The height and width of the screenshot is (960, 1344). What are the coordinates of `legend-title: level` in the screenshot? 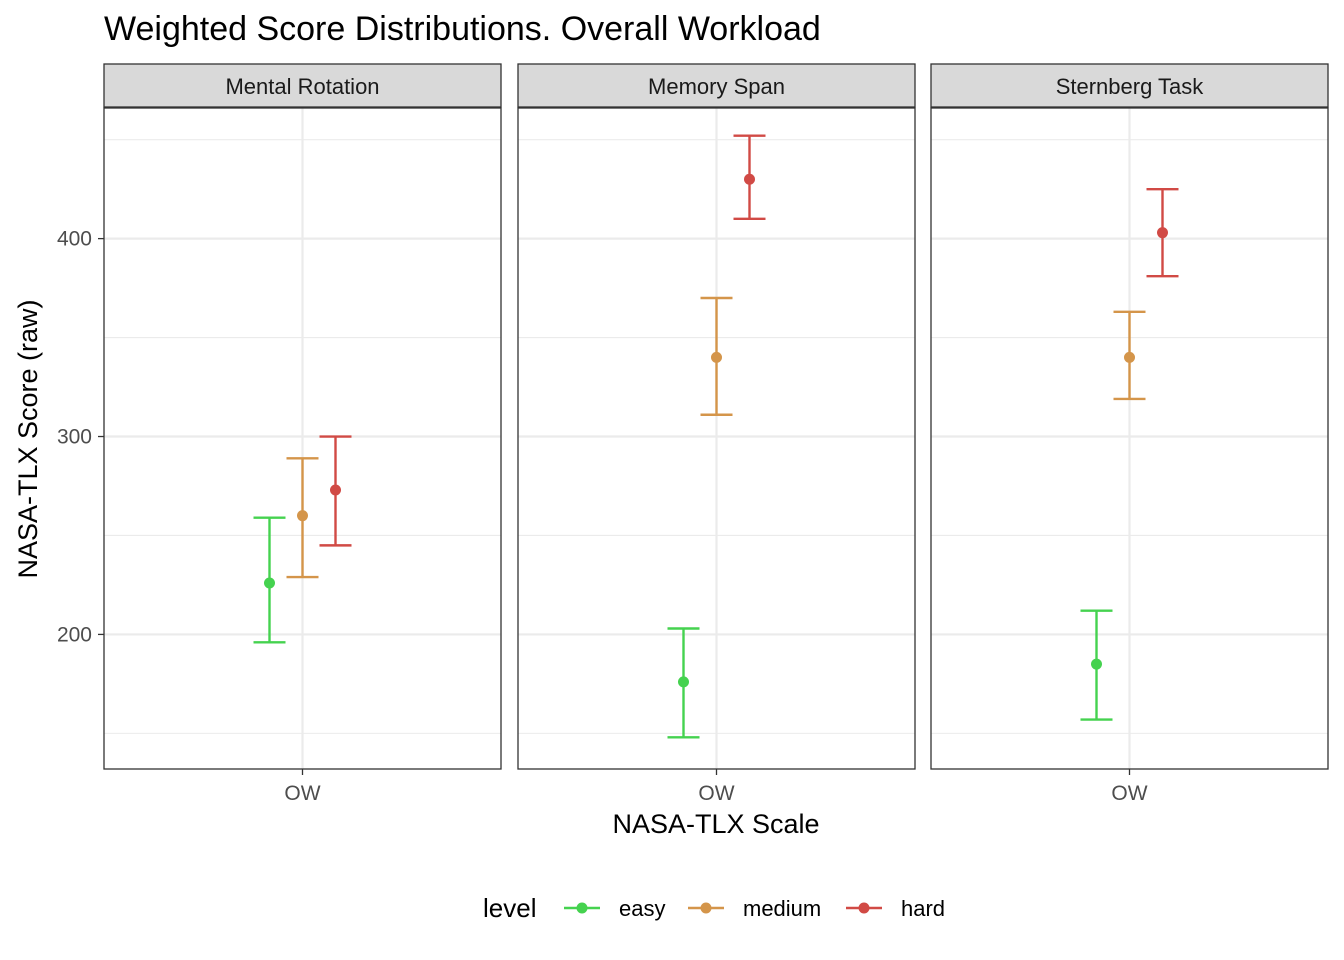 It's located at (509, 908).